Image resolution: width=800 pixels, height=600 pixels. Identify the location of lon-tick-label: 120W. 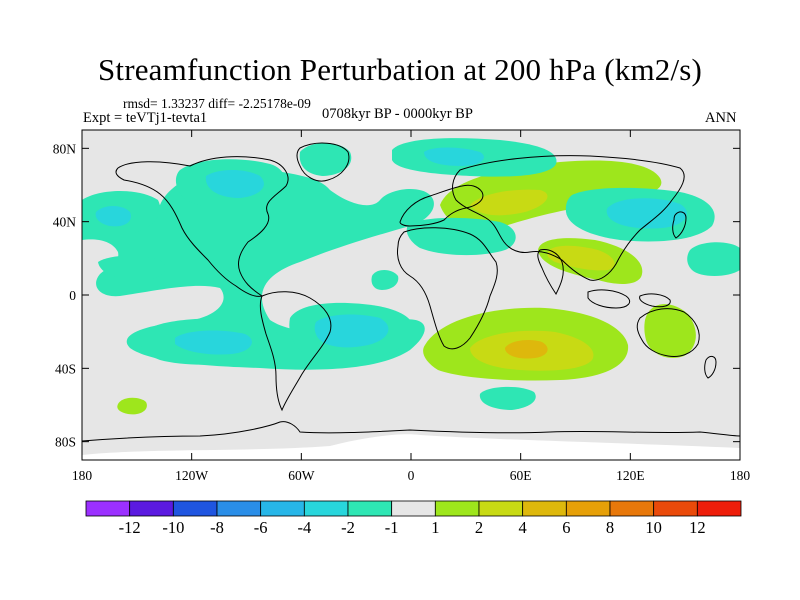
(191, 475).